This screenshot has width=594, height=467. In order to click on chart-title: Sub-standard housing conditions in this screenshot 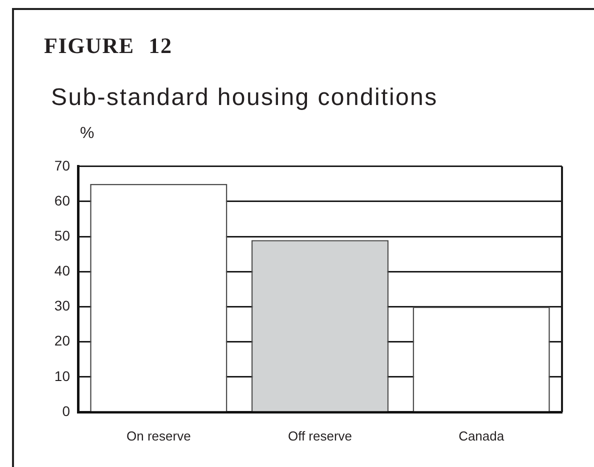, I will do `click(244, 98)`.